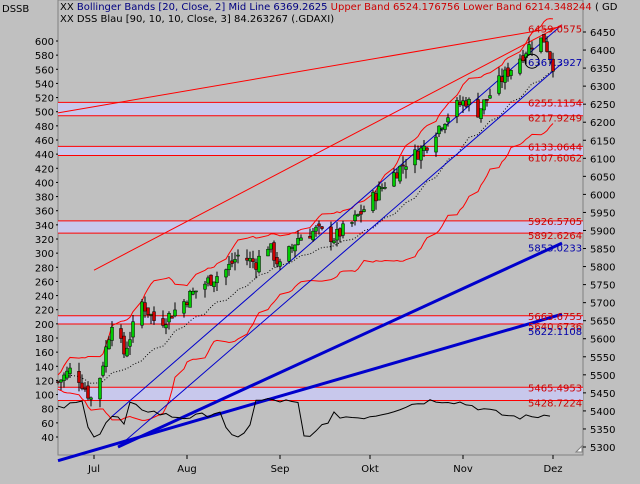  What do you see at coordinates (44, 155) in the screenshot?
I see `osc-tick-label: 440` at bounding box center [44, 155].